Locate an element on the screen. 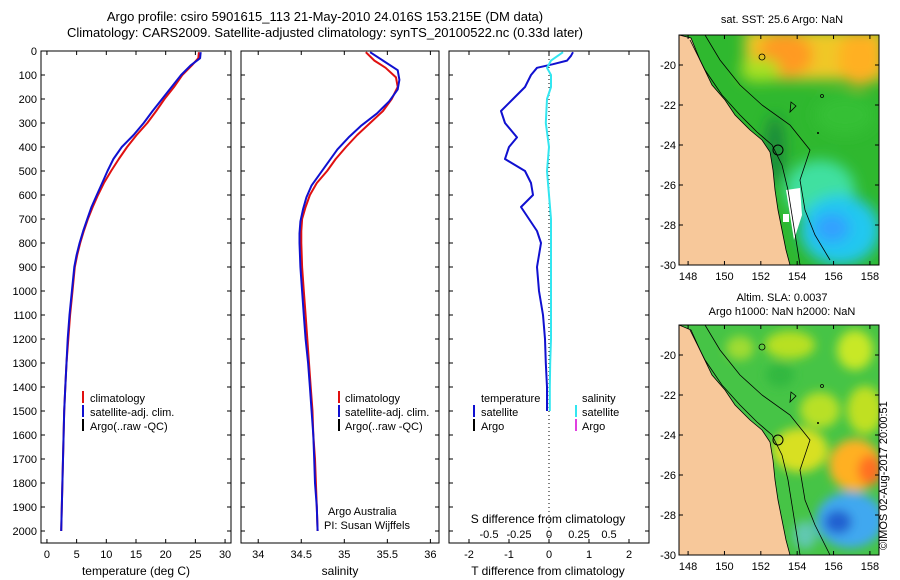 The height and width of the screenshot is (580, 900). x-tick-label: 1 is located at coordinates (589, 555).